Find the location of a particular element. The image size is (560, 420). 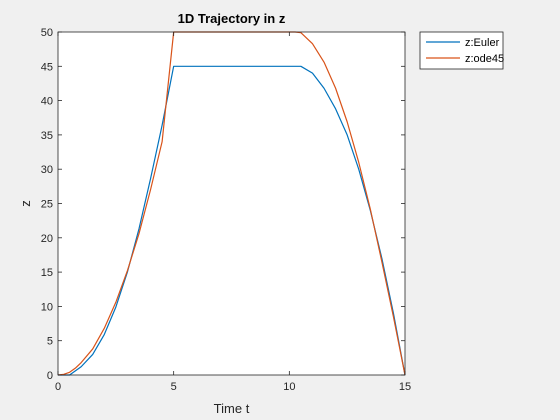

x-tick-label: 0 is located at coordinates (58, 387).